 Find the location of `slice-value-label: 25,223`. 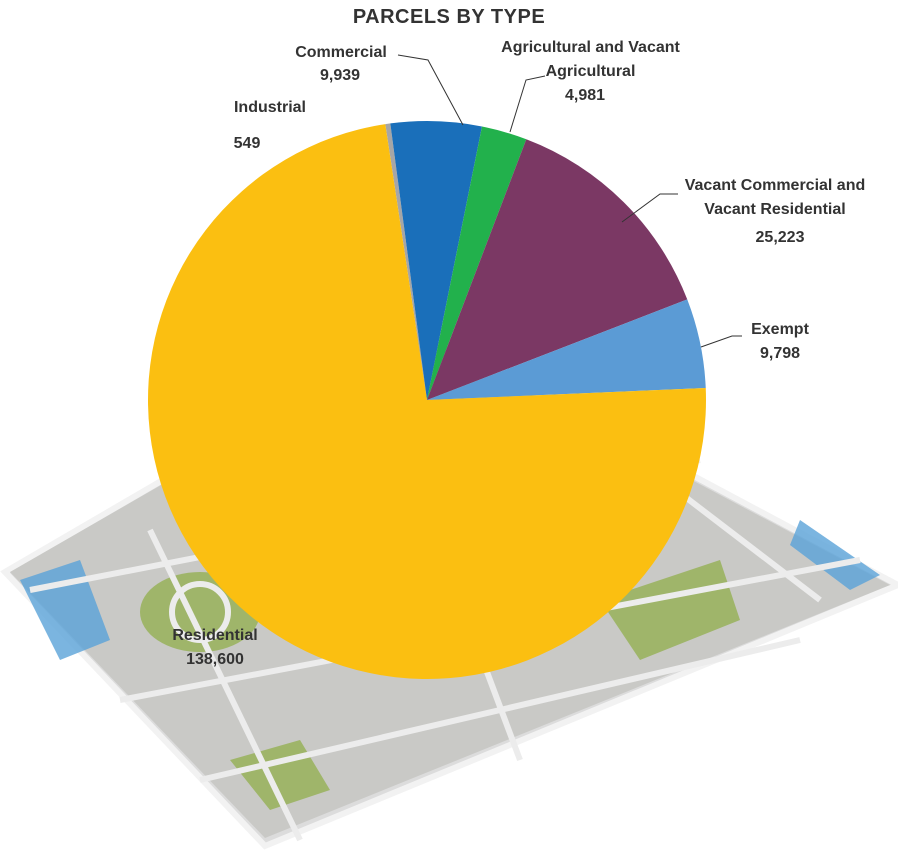

slice-value-label: 25,223 is located at coordinates (780, 237).